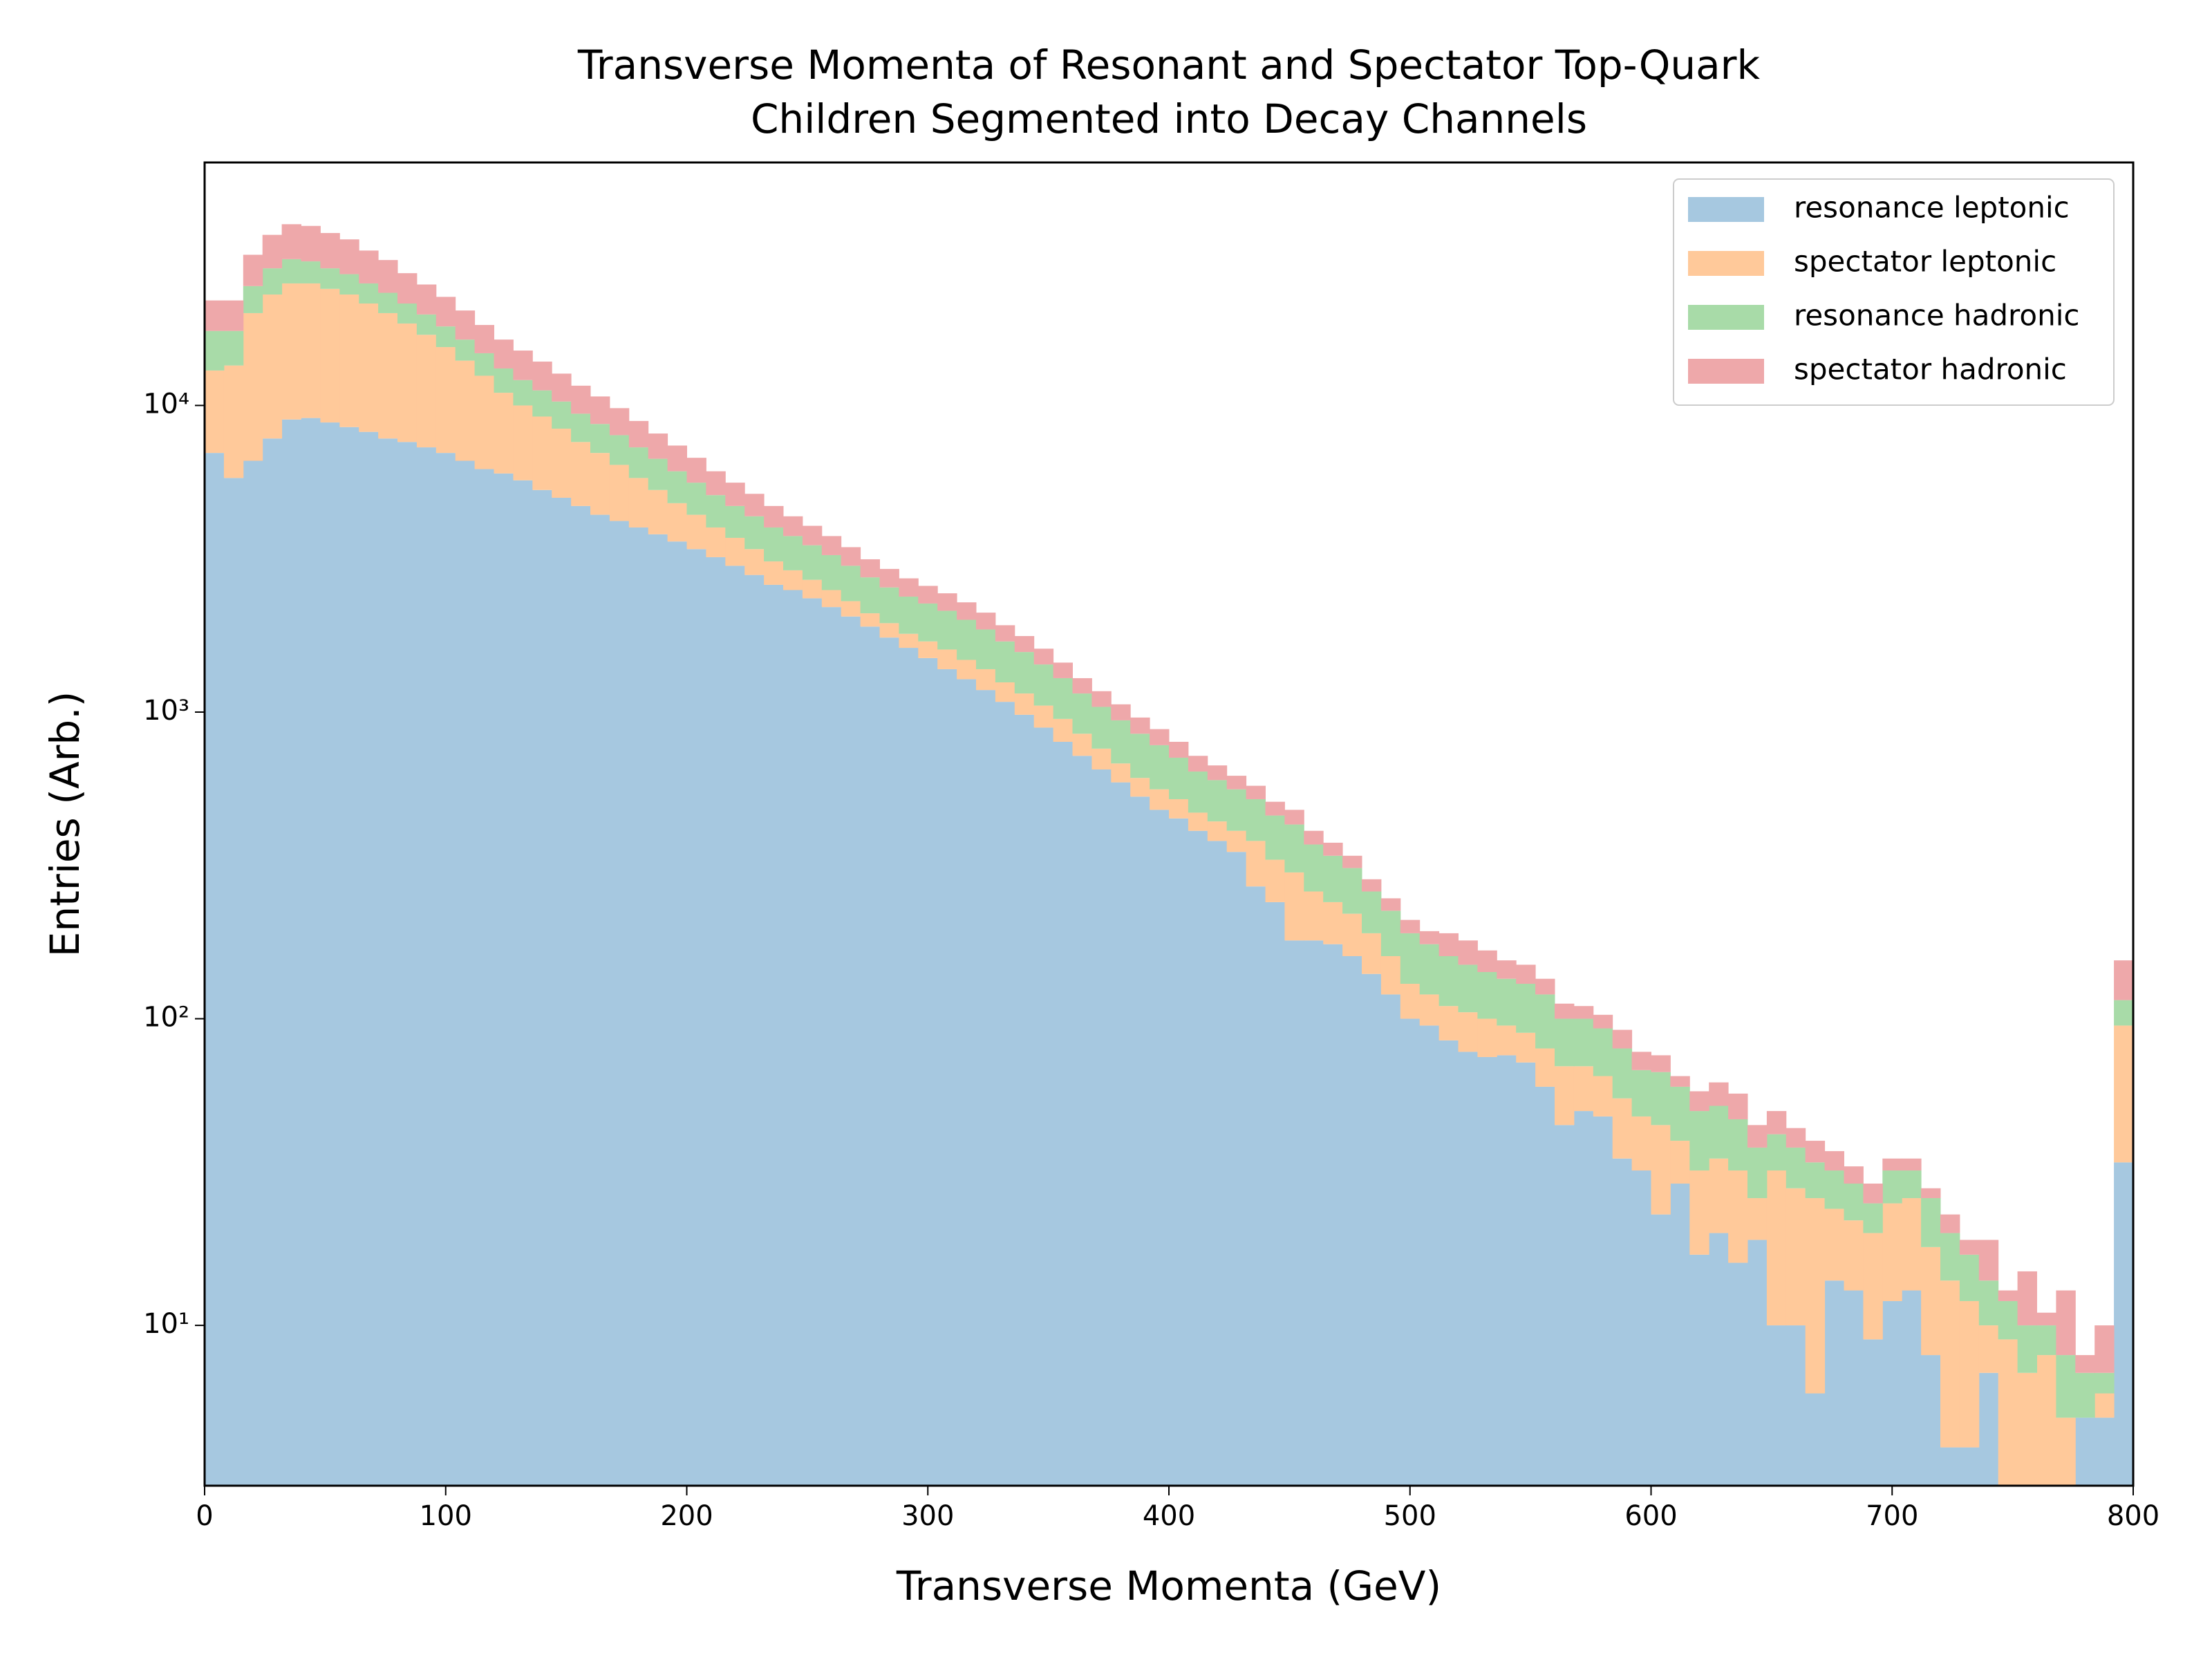  Describe the element at coordinates (166, 711) in the screenshot. I see `y-tick-label: 10³` at that location.